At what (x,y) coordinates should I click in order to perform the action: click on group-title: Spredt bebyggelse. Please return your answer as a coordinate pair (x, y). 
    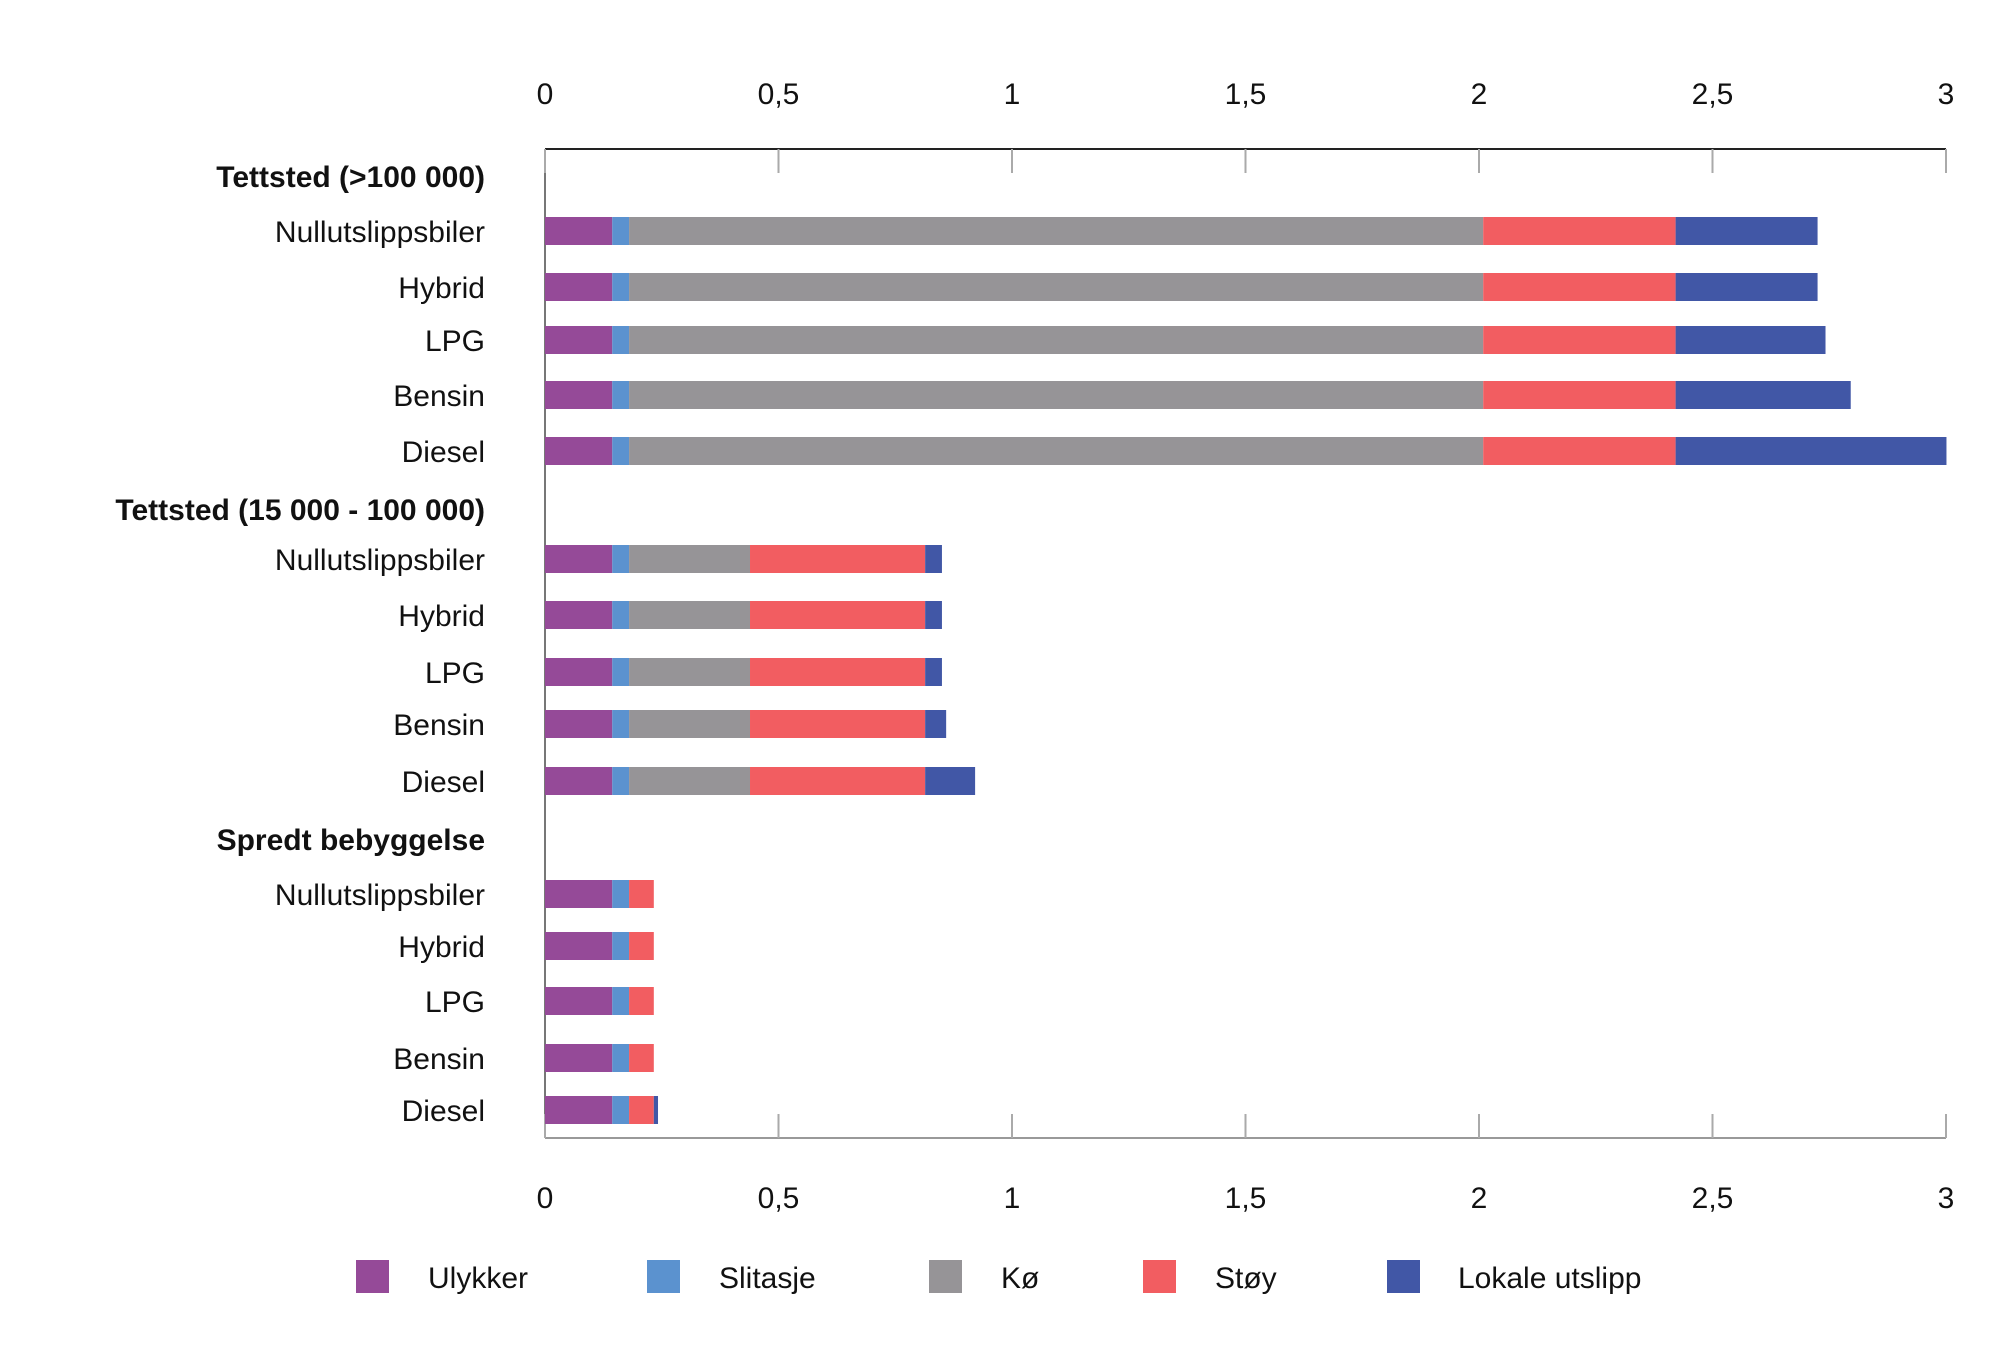
    Looking at the image, I should click on (351, 840).